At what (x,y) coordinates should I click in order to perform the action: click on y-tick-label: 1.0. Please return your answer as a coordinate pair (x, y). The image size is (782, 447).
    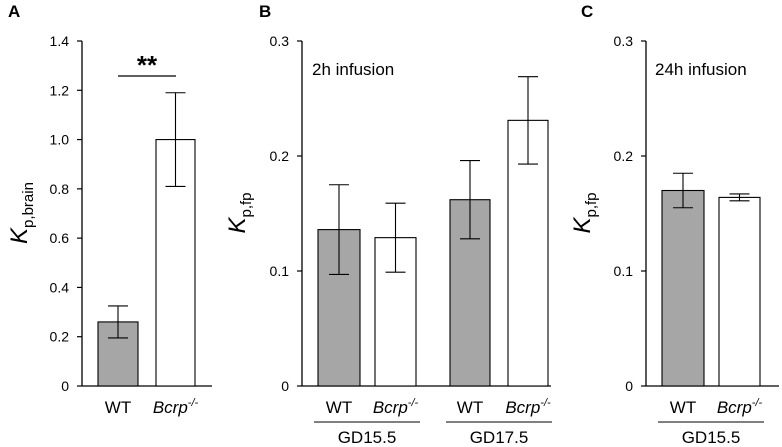
    Looking at the image, I should click on (60, 140).